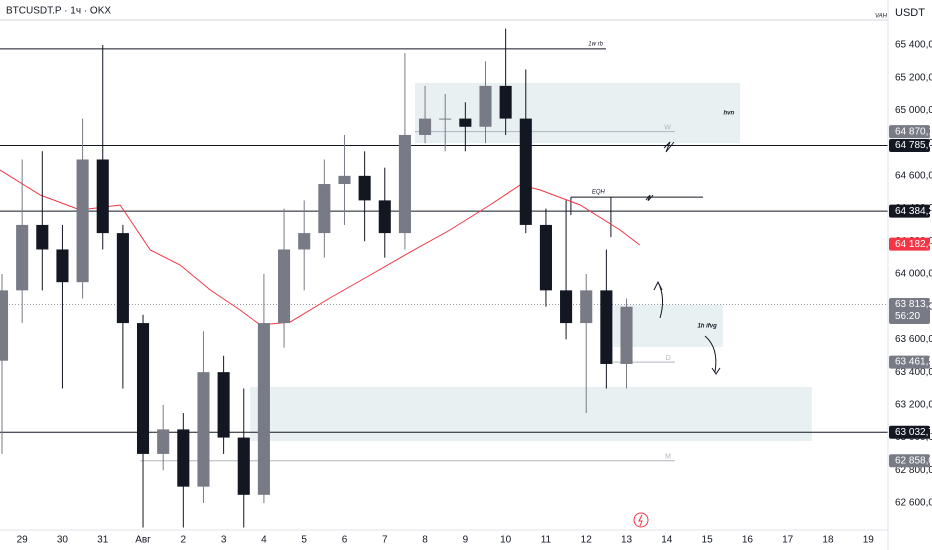 The image size is (932, 550). I want to click on x-tick-label: 30, so click(63, 540).